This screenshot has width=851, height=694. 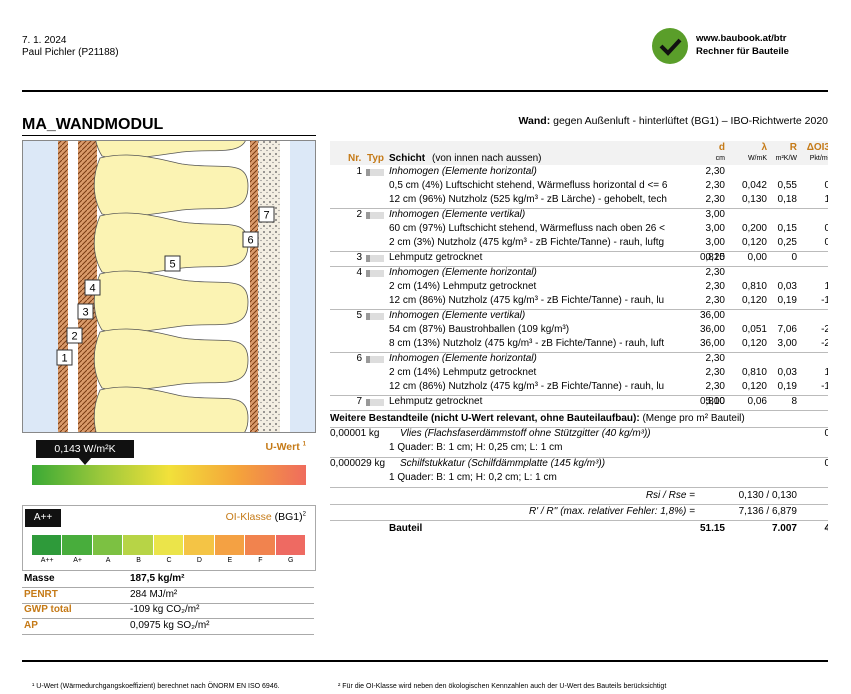 I want to click on u-value-label: U-Wert 1, so click(x=286, y=447).